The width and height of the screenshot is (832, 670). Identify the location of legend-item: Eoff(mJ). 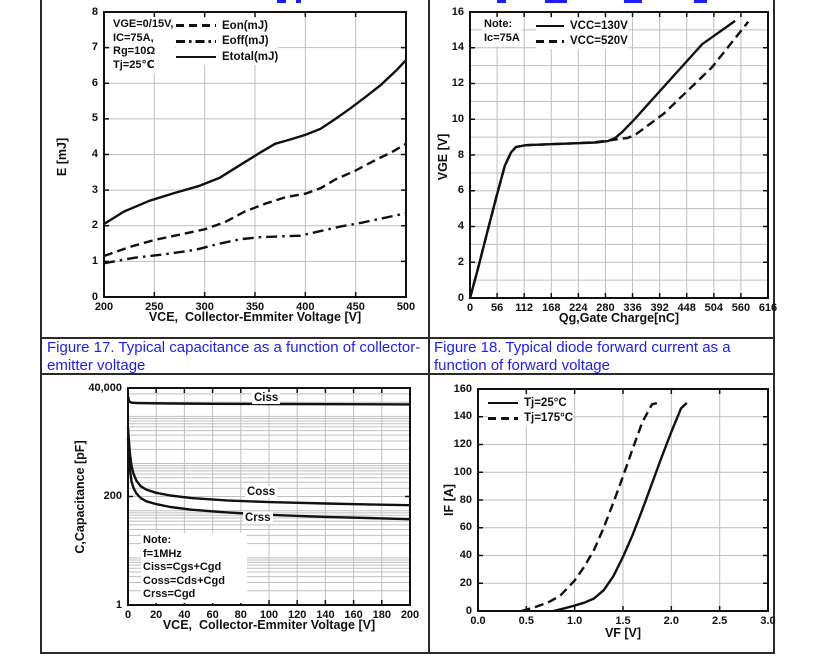
(227, 42).